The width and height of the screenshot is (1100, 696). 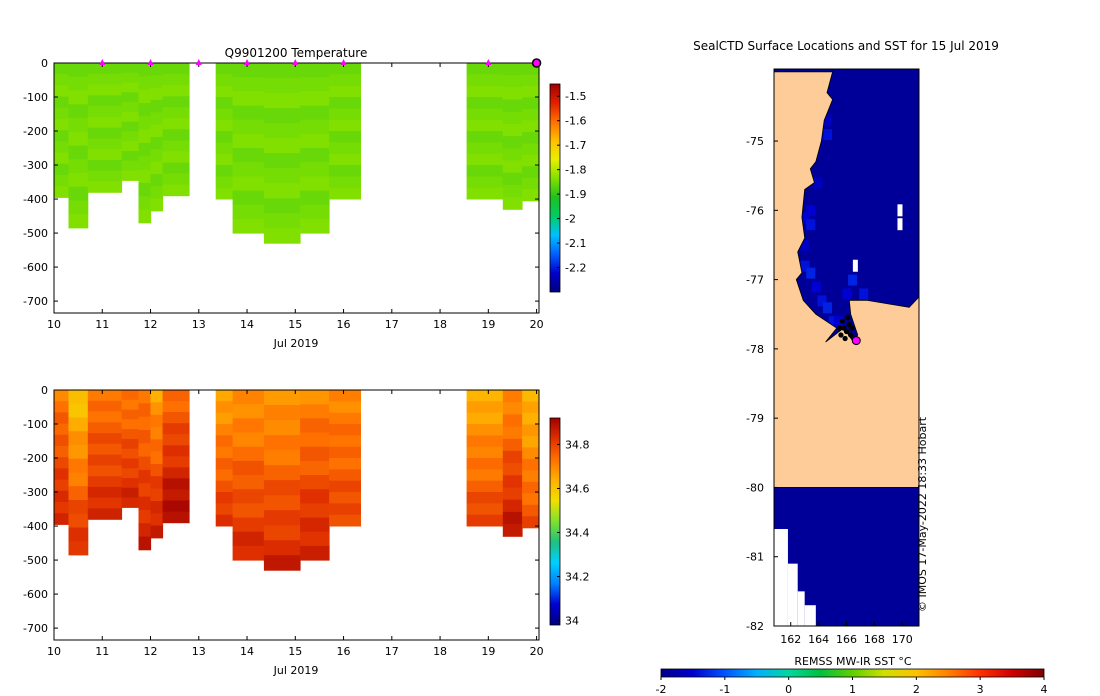 What do you see at coordinates (755, 487) in the screenshot?
I see `y-tick-label: -80` at bounding box center [755, 487].